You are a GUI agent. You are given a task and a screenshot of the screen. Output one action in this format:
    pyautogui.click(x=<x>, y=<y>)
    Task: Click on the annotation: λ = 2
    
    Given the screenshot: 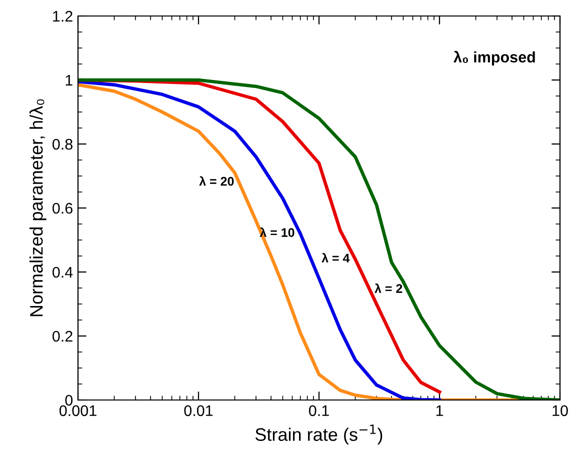 What is the action you would take?
    pyautogui.click(x=388, y=288)
    